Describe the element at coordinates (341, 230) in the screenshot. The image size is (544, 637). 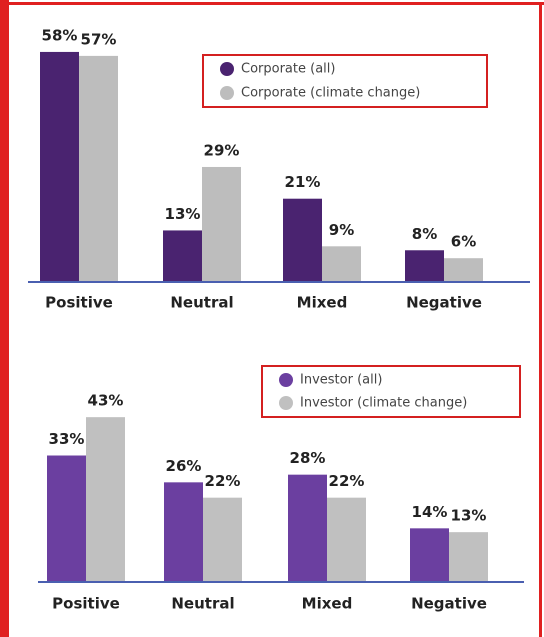
I see `value-label: 9%` at that location.